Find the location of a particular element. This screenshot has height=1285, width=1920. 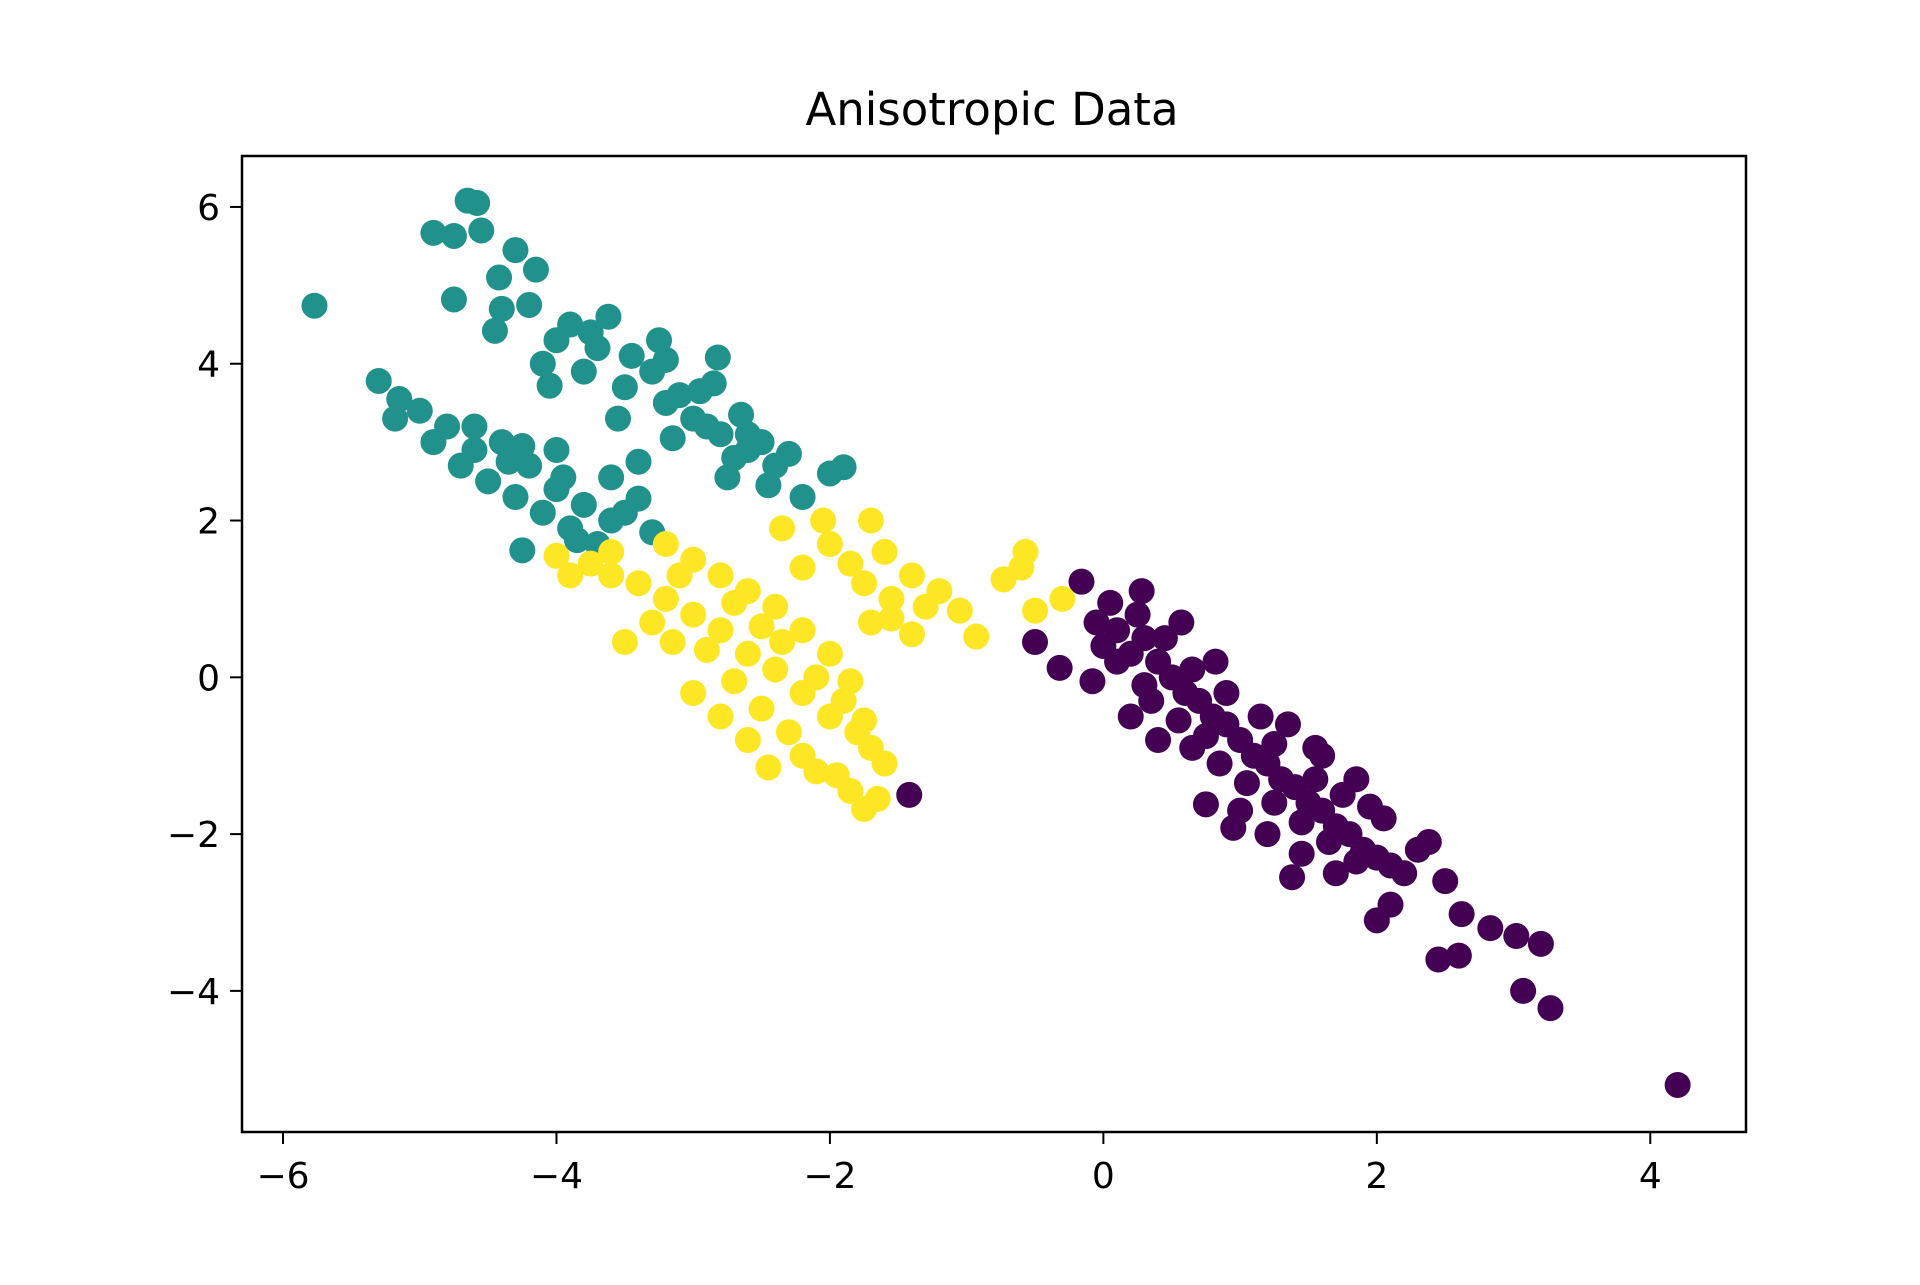

x-tick-label: −6 is located at coordinates (282, 1176).